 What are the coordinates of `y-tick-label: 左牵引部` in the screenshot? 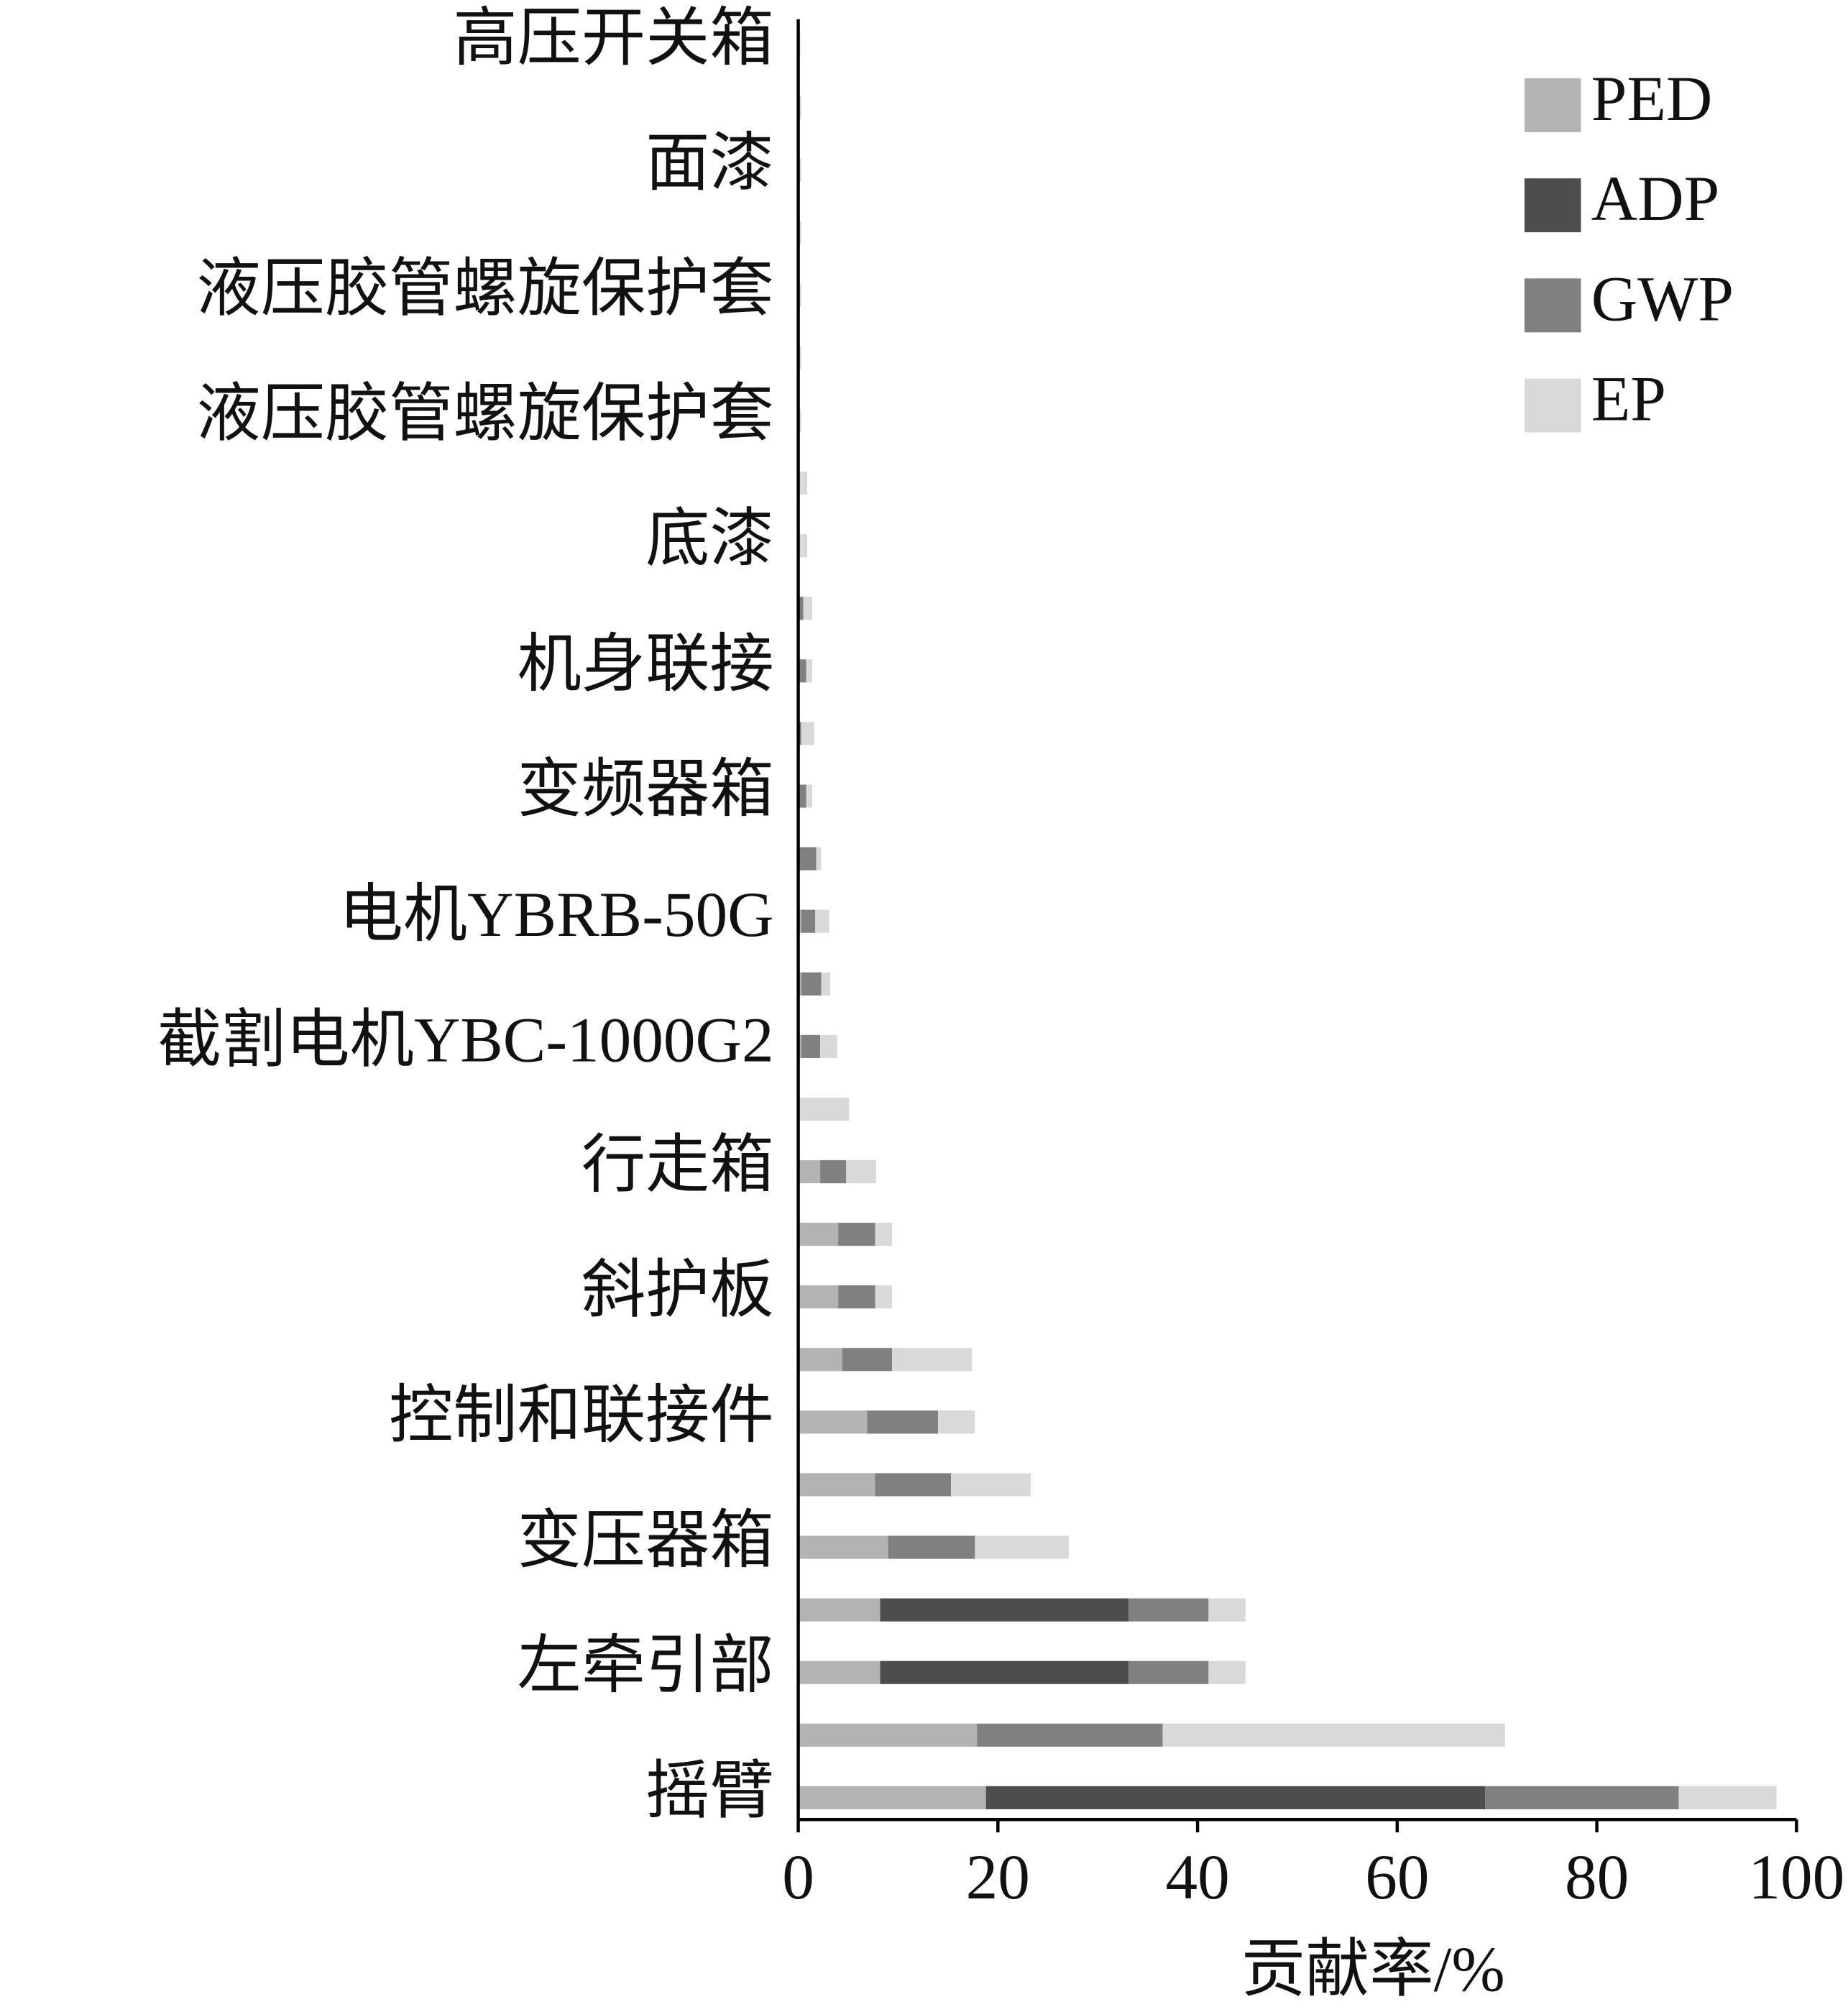 It's located at (646, 1665).